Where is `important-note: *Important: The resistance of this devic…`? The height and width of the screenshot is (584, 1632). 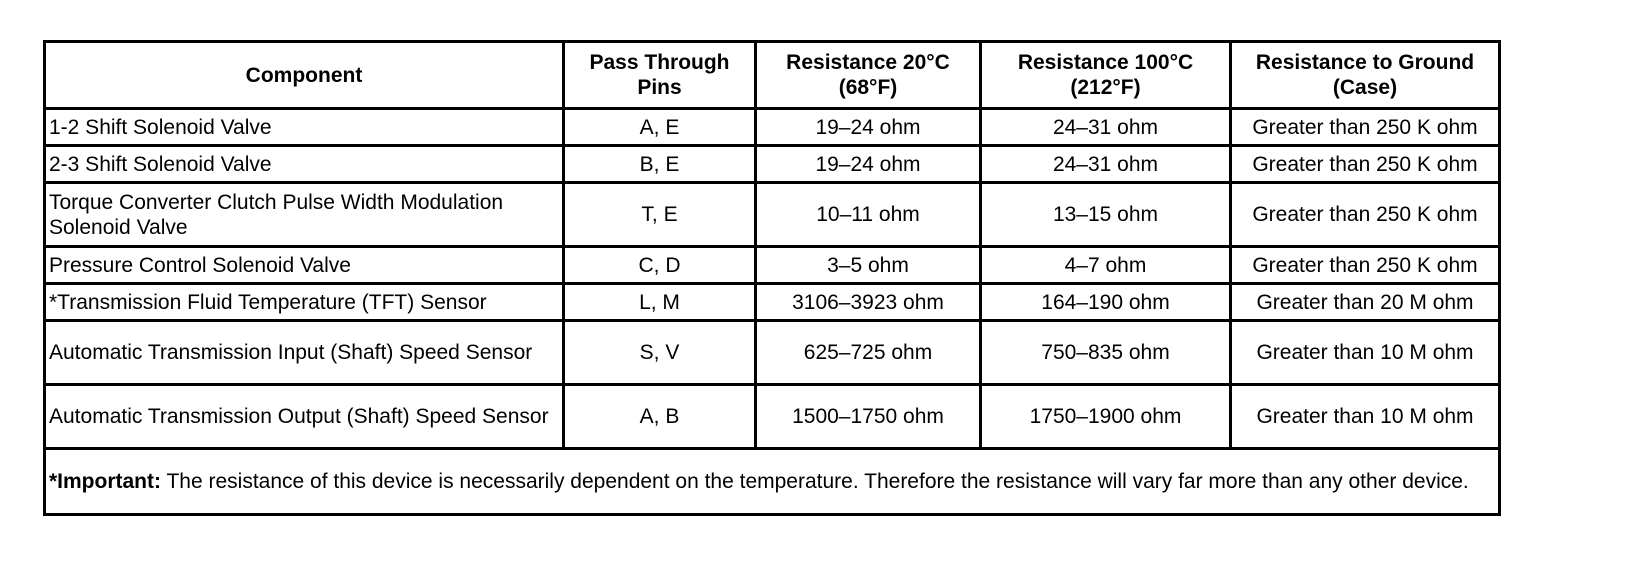 important-note: *Important: The resistance of this devic… is located at coordinates (772, 481).